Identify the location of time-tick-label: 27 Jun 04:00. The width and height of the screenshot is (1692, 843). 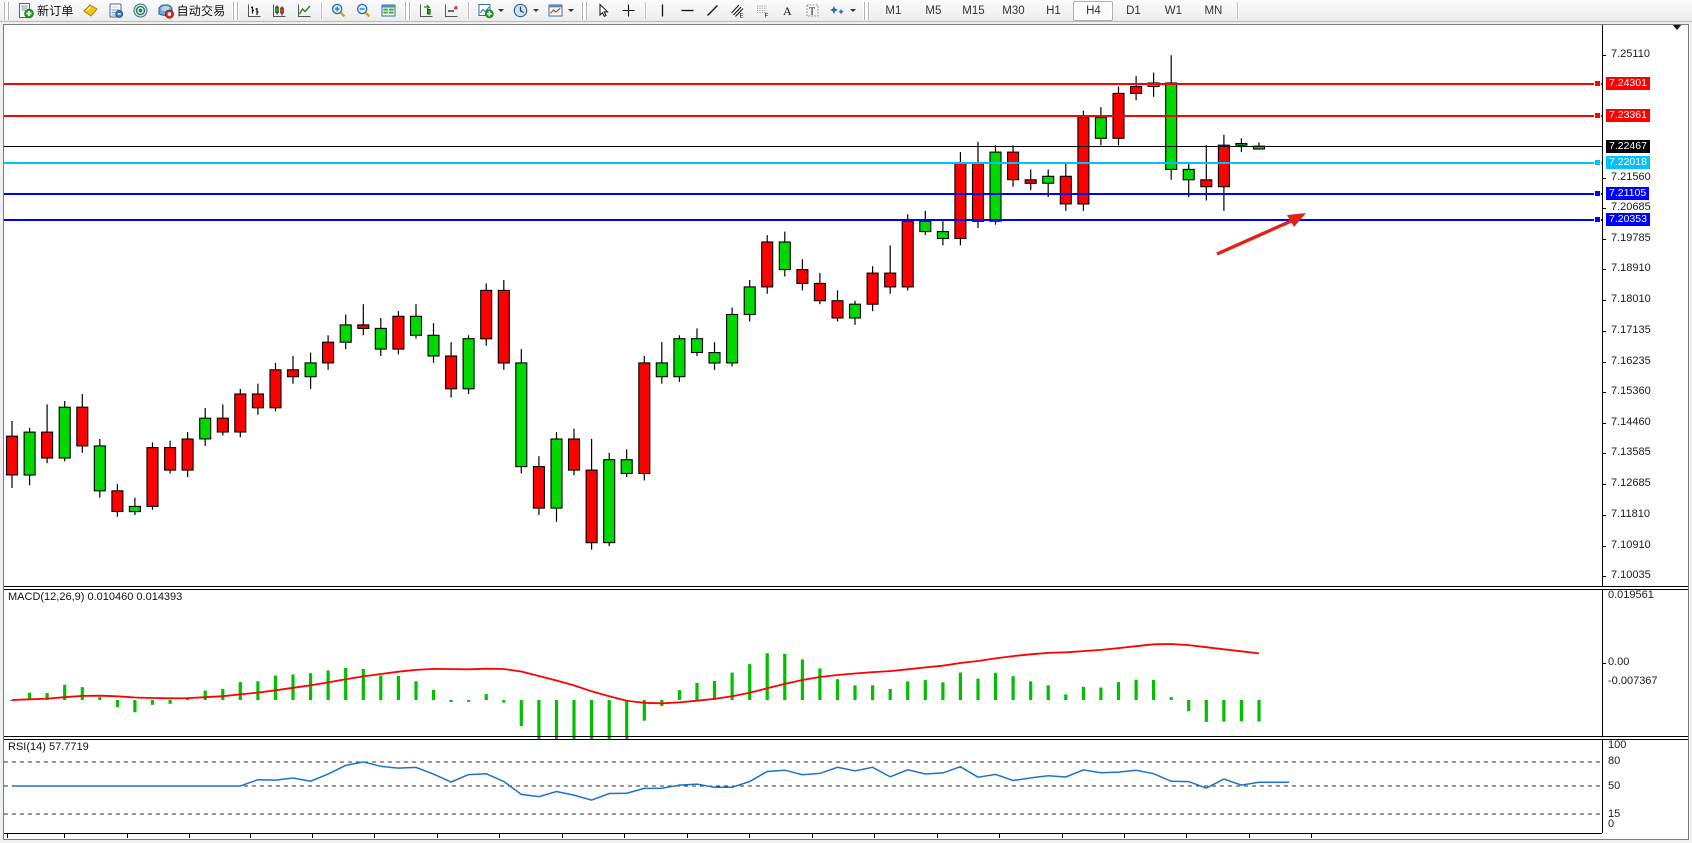
(1284, 839).